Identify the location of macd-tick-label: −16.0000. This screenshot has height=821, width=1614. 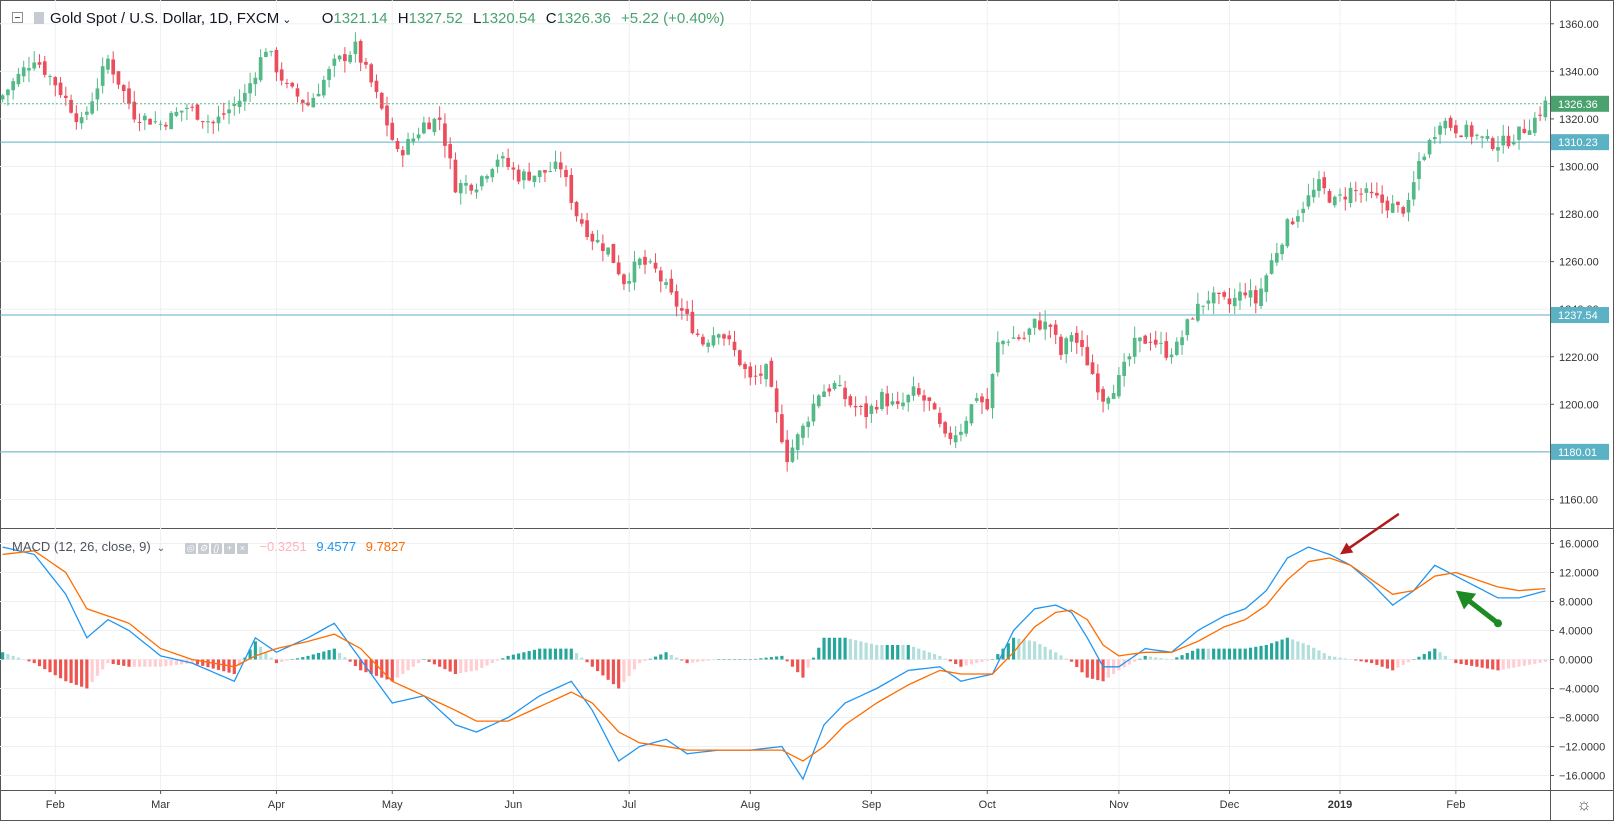
(1582, 777).